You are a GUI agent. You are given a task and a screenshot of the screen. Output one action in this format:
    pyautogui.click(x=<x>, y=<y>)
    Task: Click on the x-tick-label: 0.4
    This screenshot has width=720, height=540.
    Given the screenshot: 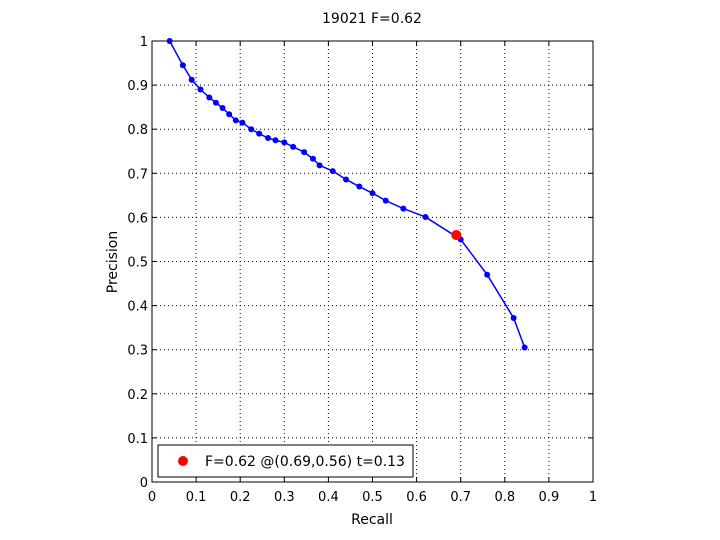 What is the action you would take?
    pyautogui.click(x=328, y=497)
    